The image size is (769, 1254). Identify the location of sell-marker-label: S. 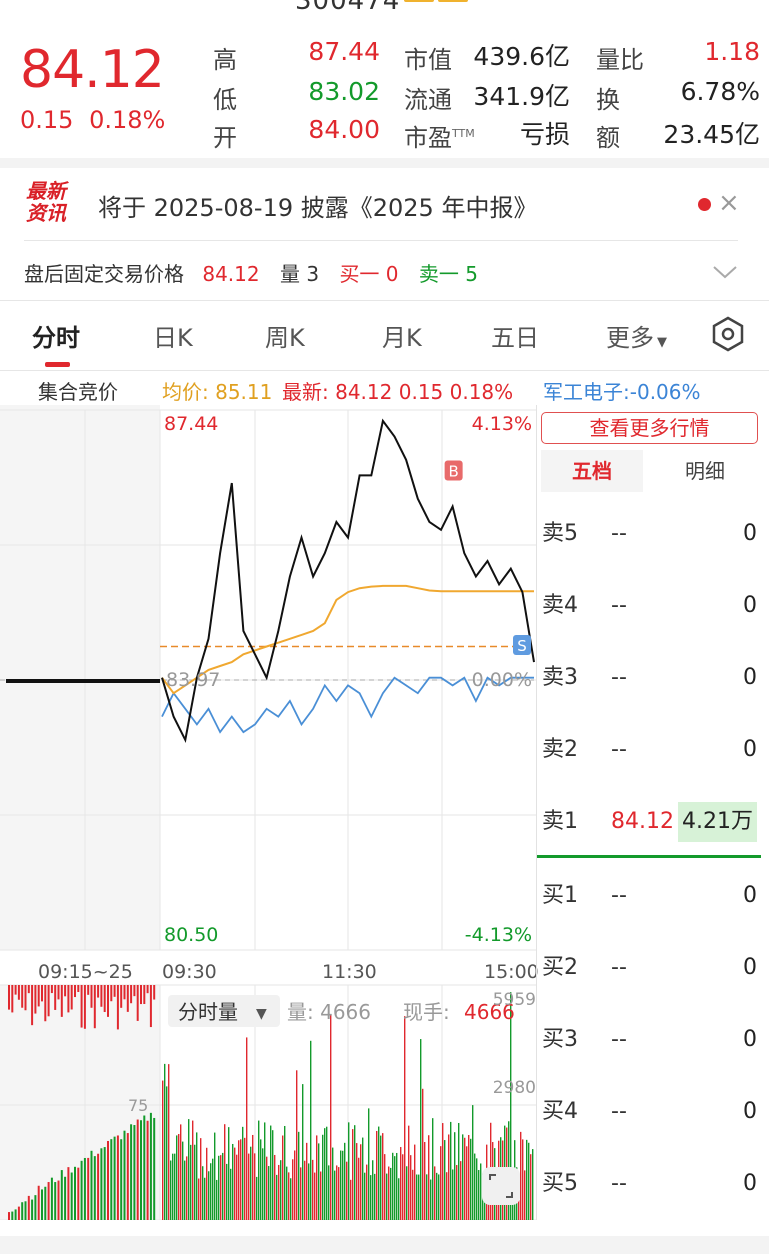
(522, 646).